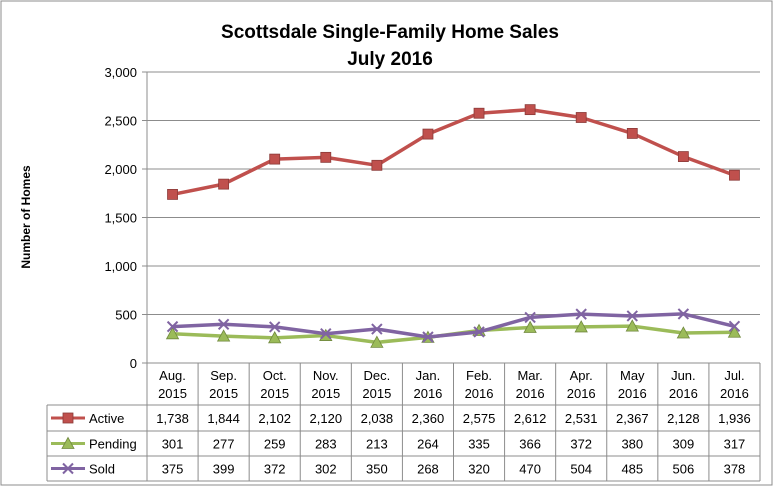 Image resolution: width=773 pixels, height=486 pixels. I want to click on table-value-active: 2,367, so click(632, 418).